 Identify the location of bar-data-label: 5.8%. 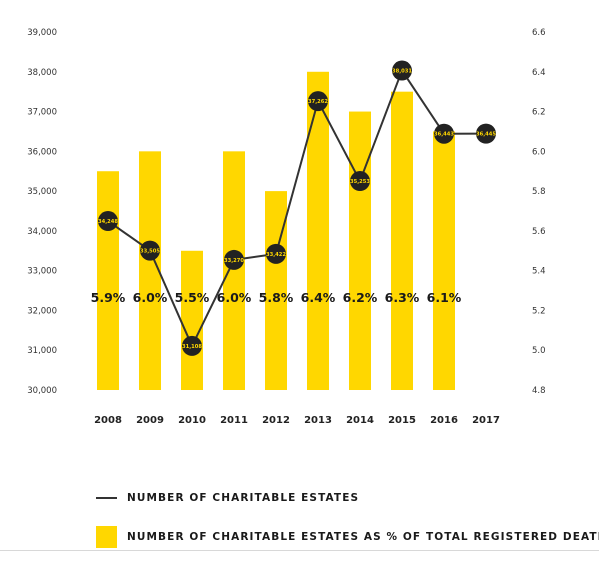
(276, 297).